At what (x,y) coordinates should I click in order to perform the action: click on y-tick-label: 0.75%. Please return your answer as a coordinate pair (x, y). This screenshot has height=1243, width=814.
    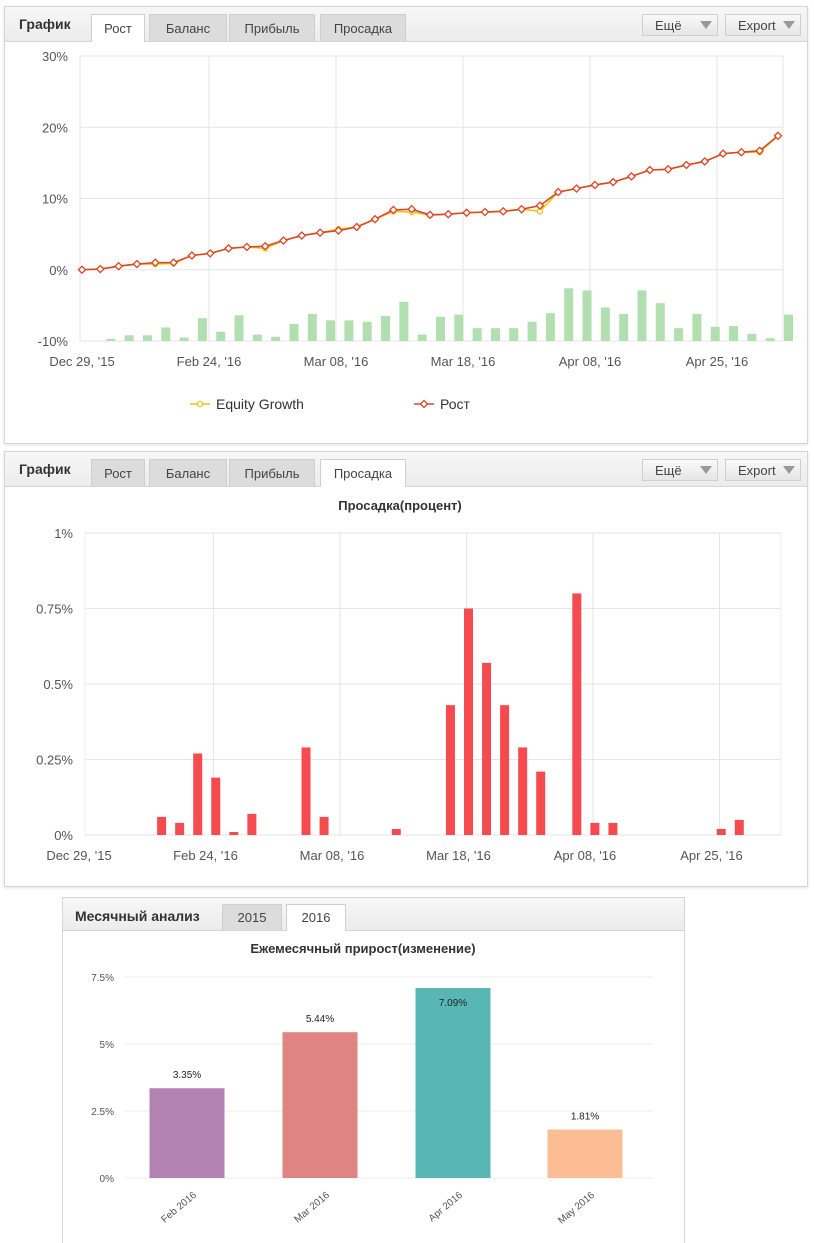
    Looking at the image, I should click on (54, 609).